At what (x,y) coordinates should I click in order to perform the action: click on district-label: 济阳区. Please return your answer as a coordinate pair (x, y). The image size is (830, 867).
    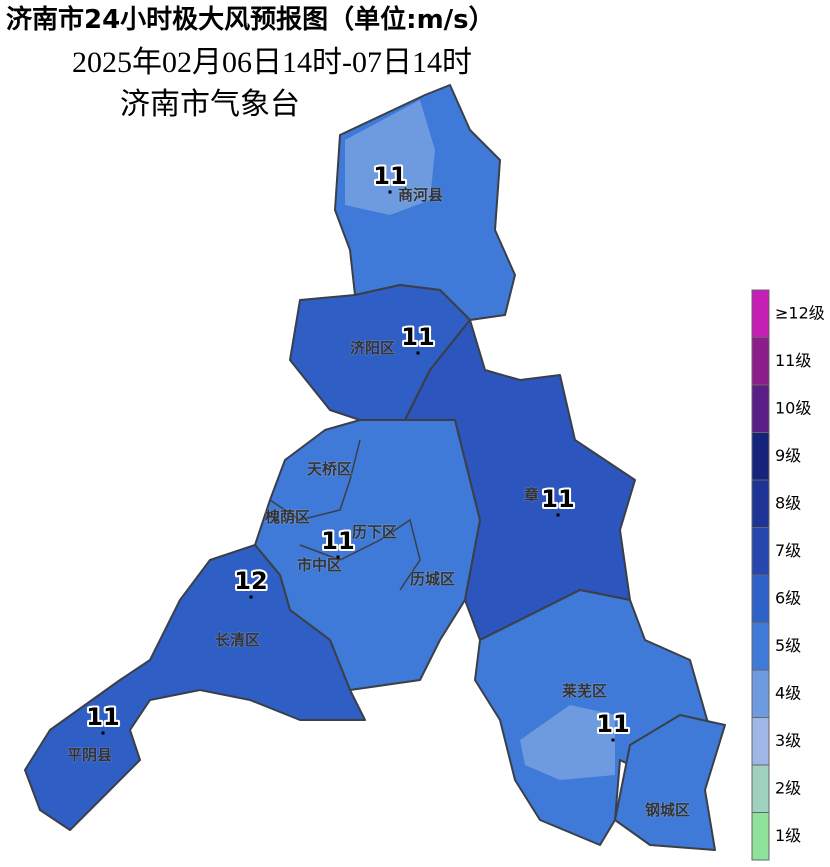
    Looking at the image, I should click on (372, 348).